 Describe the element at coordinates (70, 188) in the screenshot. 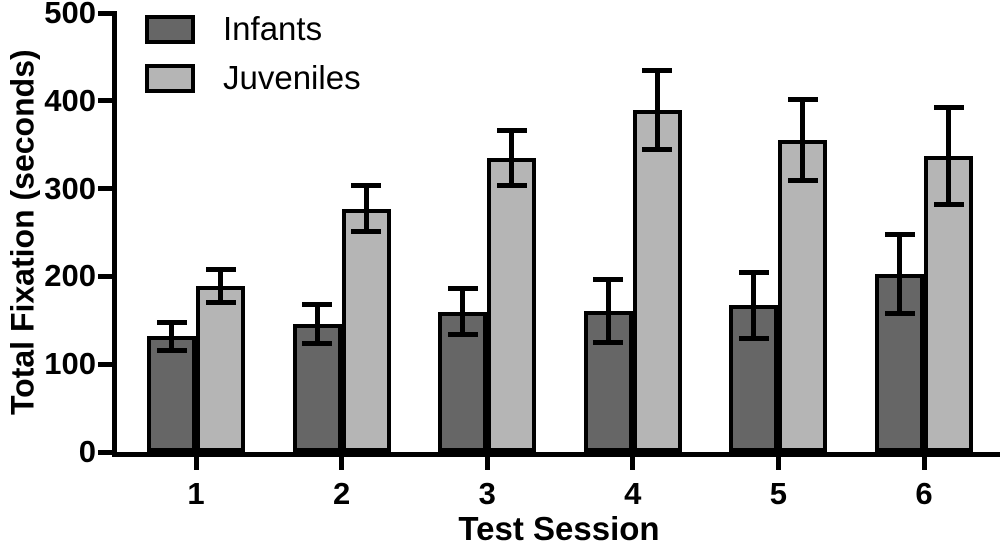

I see `y-tick-label: 300` at that location.